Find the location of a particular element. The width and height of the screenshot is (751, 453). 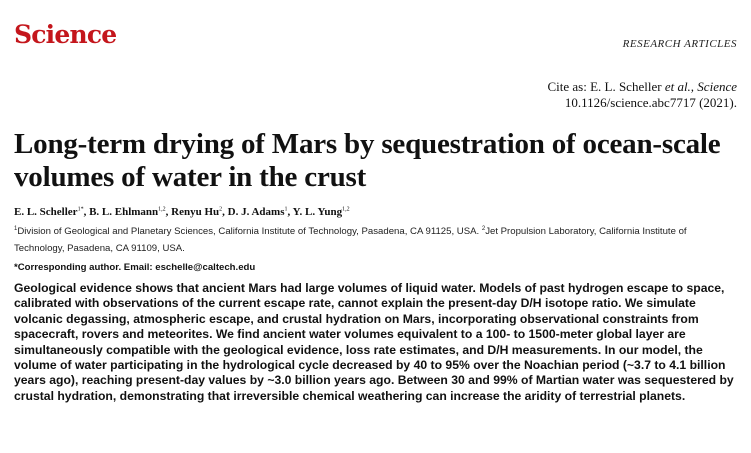

journal-logo: Science is located at coordinates (65, 34).